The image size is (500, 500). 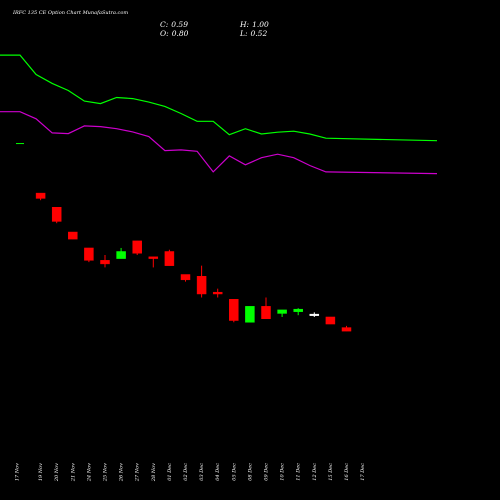 I want to click on x-tick-label: 20 Nov, so click(x=57, y=472).